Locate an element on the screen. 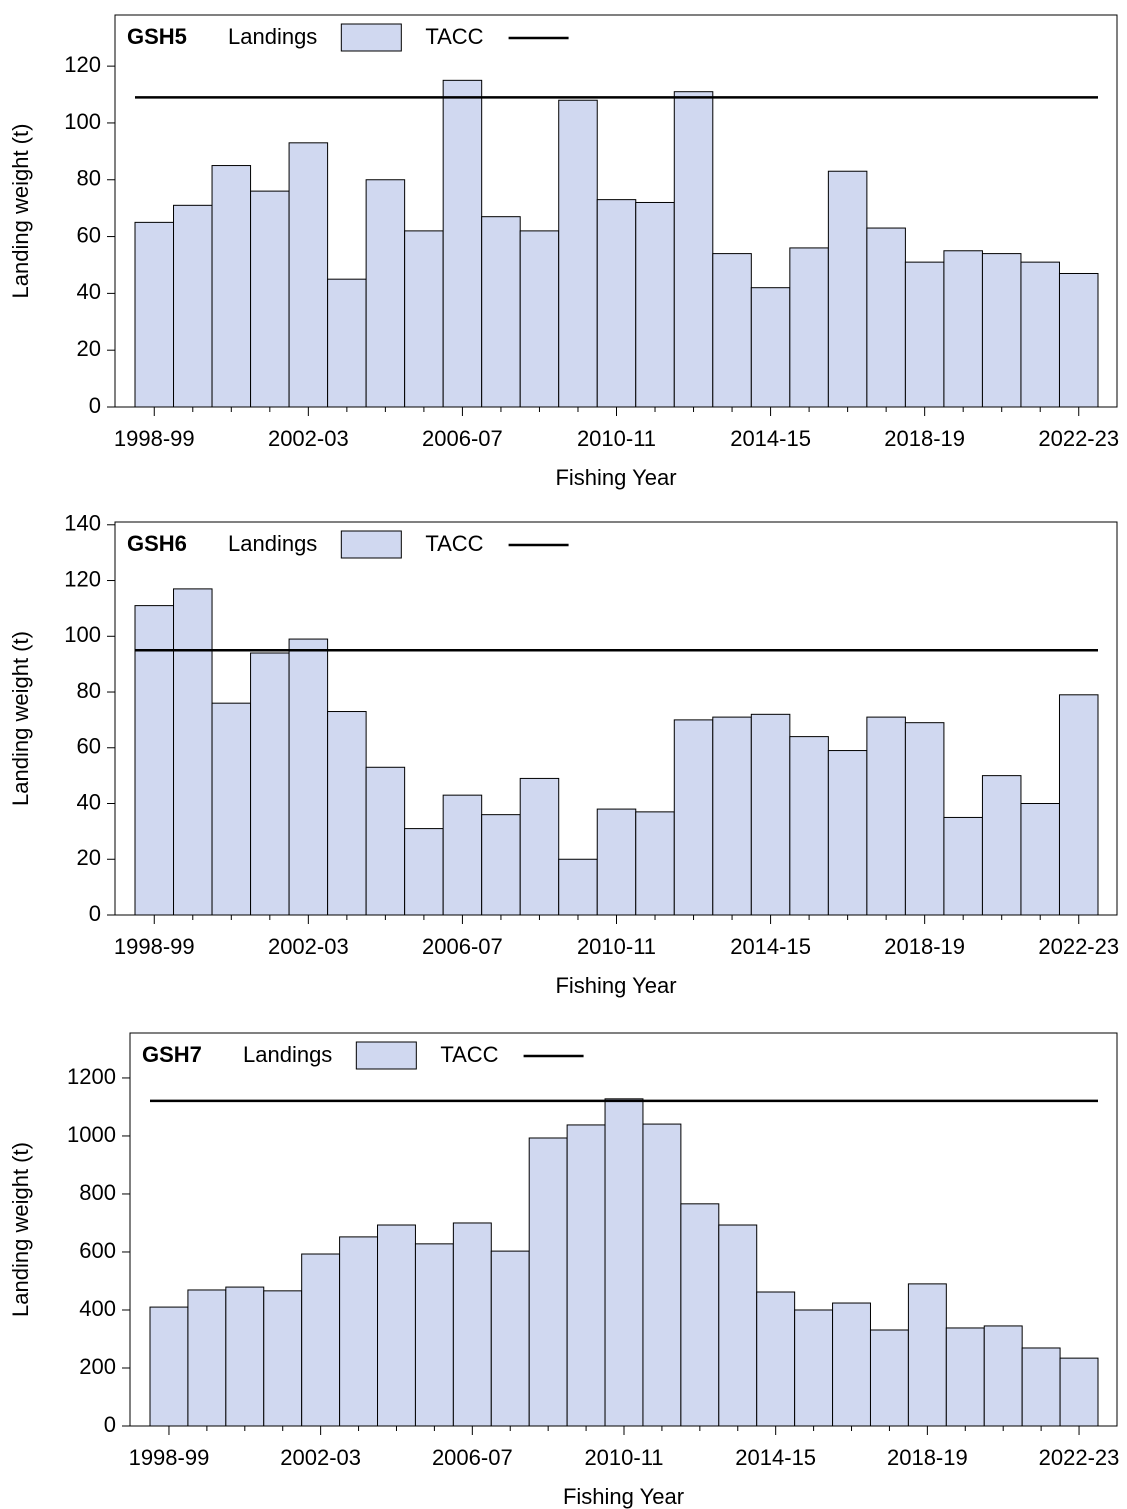  y-tick-label: 600 is located at coordinates (97, 1250).